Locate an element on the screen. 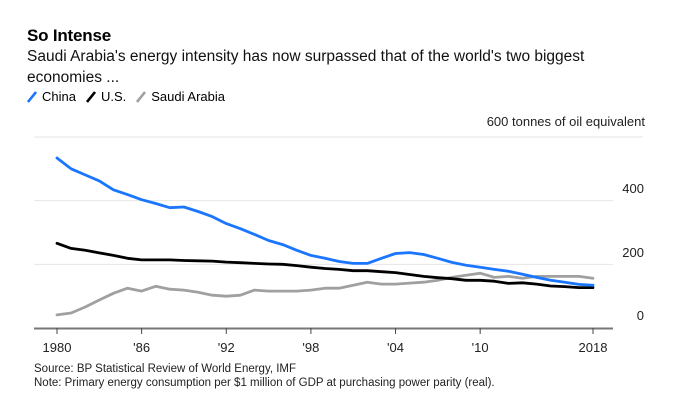  legend-label: China is located at coordinates (59, 96).